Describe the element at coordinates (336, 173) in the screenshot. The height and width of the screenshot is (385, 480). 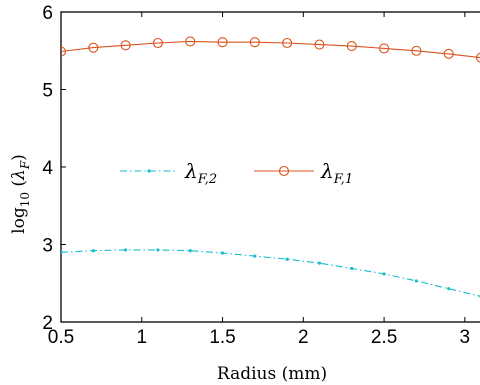
I see `legend-label-2: λF,1` at that location.